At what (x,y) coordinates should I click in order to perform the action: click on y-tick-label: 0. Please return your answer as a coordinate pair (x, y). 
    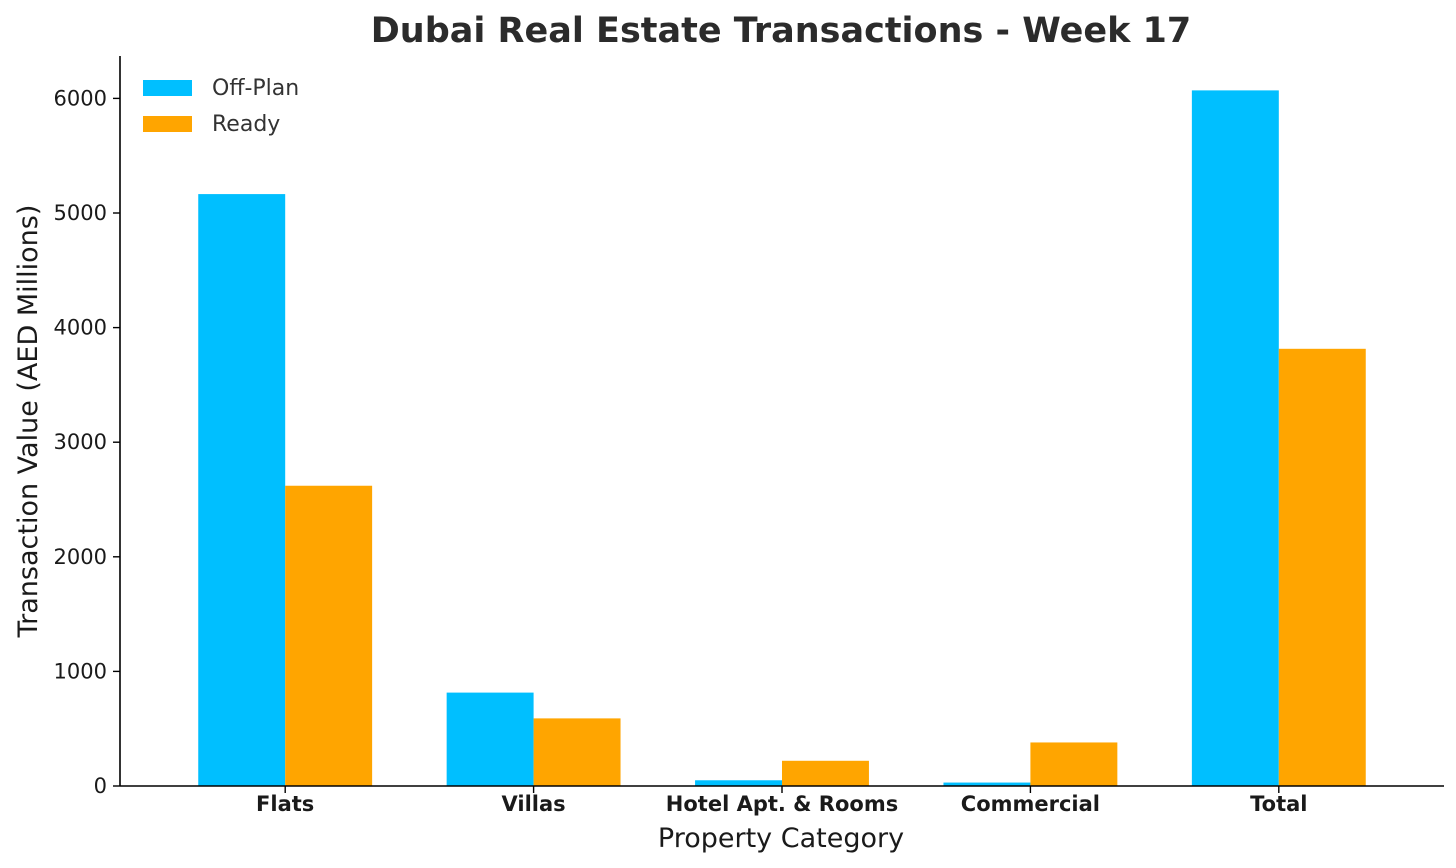
    Looking at the image, I should click on (100, 786).